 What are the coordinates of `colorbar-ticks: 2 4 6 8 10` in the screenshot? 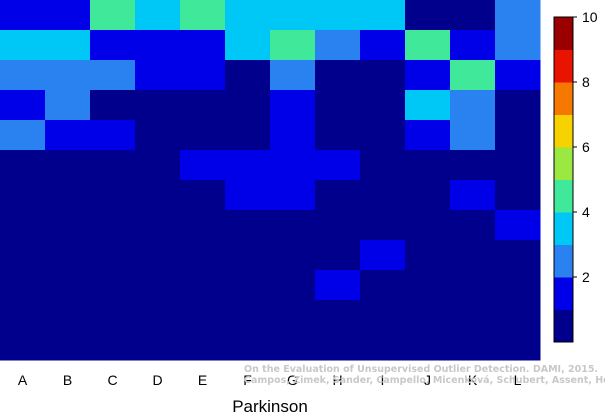 It's located at (585, 147).